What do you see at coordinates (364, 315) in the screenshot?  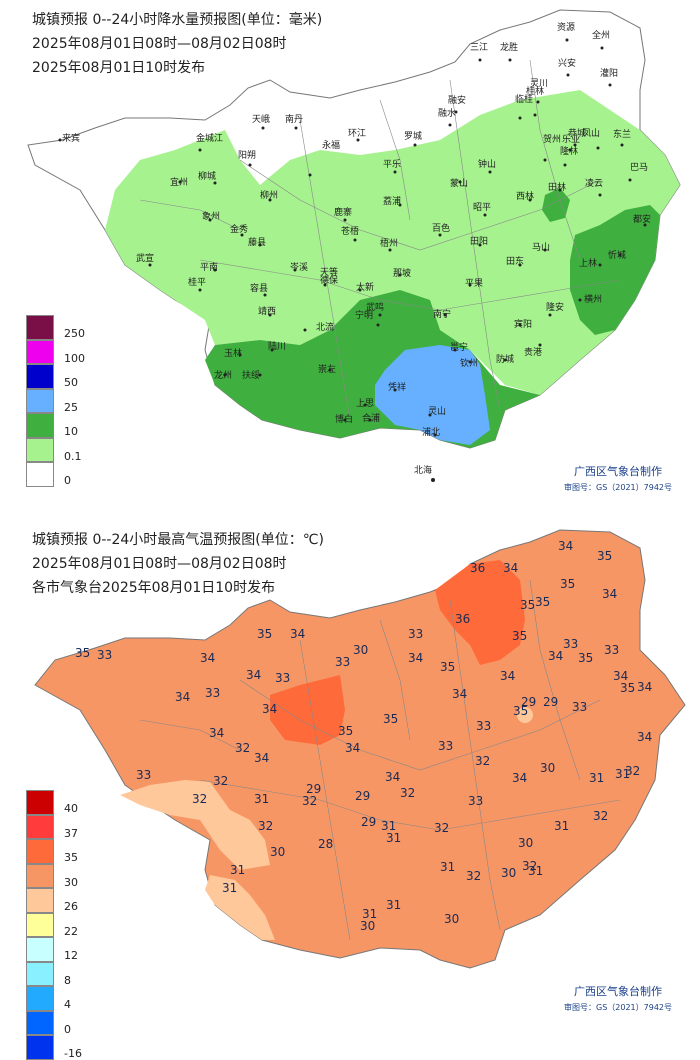 I see `rain-city-label: 宁明` at bounding box center [364, 315].